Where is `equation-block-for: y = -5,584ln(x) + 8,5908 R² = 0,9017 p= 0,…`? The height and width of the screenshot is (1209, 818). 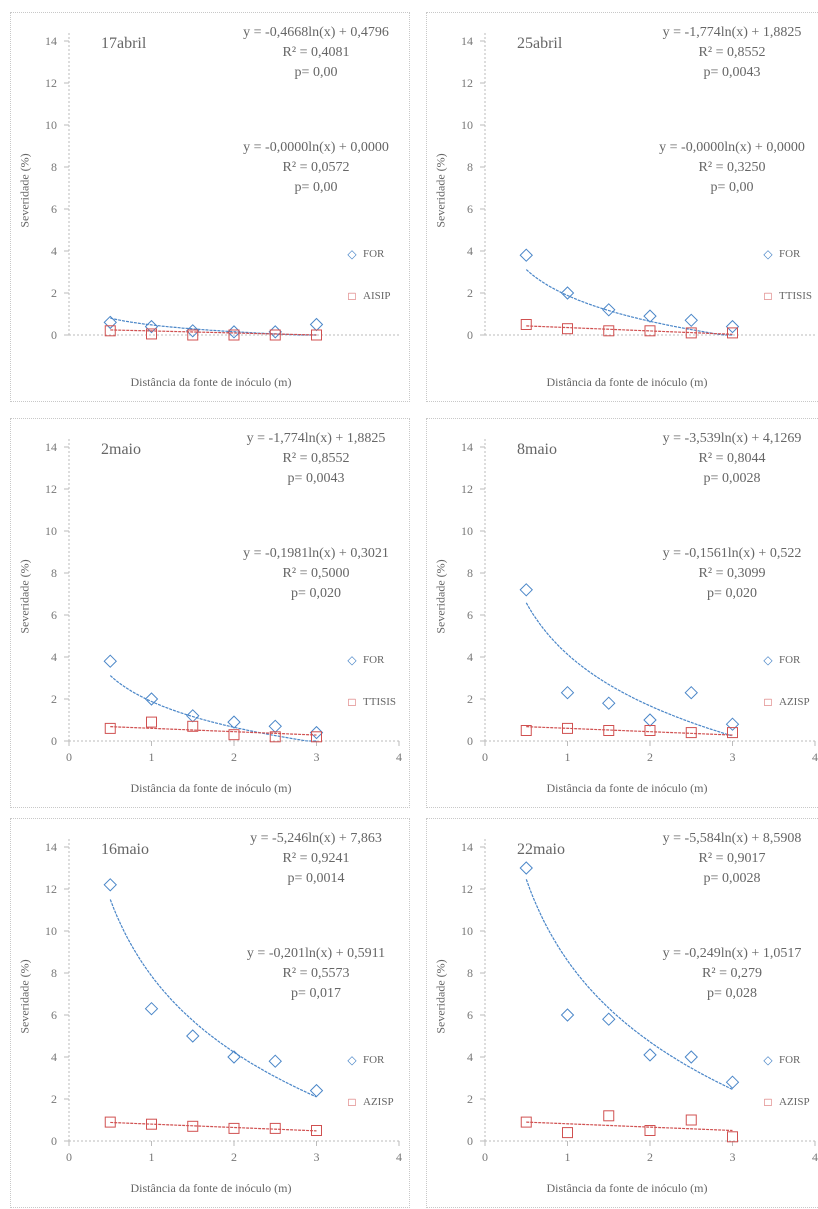 equation-block-for: y = -5,584ln(x) + 8,5908 R² = 0,9017 p= 0,… is located at coordinates (732, 859).